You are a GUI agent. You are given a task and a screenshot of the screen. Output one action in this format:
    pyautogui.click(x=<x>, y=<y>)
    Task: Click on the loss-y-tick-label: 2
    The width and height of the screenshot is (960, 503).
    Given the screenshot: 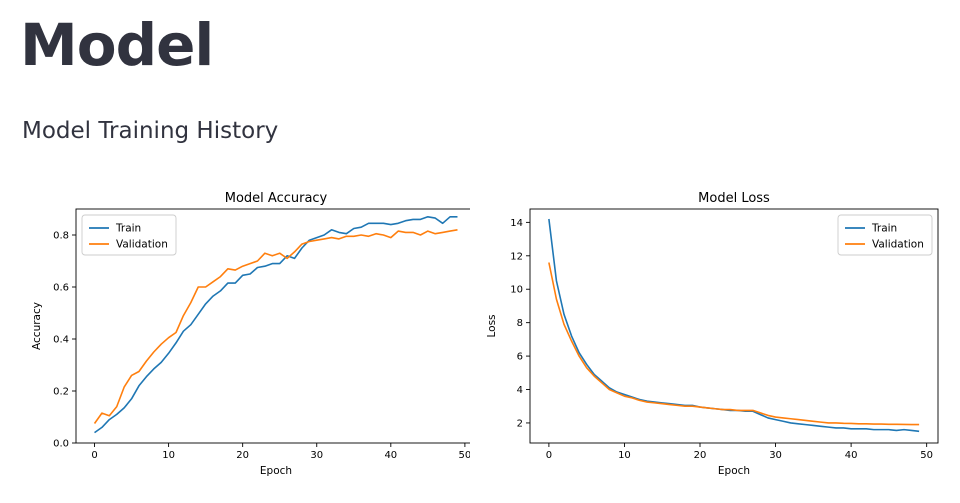 What is the action you would take?
    pyautogui.click(x=520, y=423)
    